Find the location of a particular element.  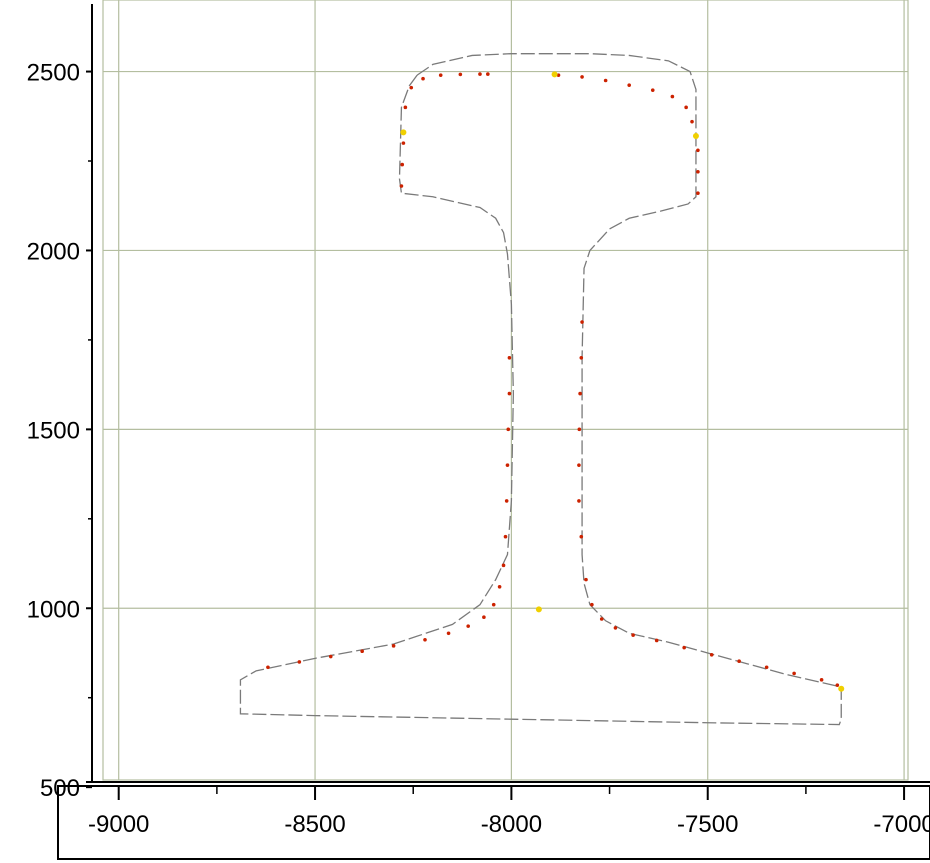

y-tick-label: 2500 is located at coordinates (53, 73).